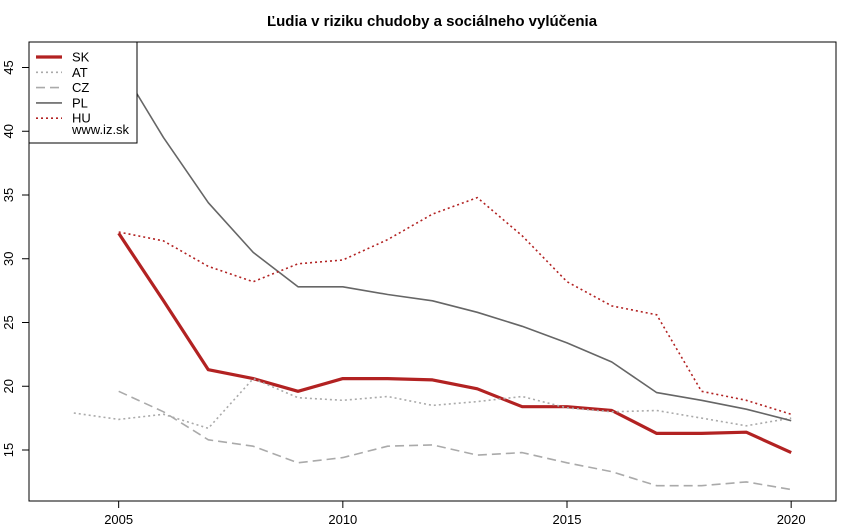  Describe the element at coordinates (80, 102) in the screenshot. I see `legend-label-pl: PL` at that location.